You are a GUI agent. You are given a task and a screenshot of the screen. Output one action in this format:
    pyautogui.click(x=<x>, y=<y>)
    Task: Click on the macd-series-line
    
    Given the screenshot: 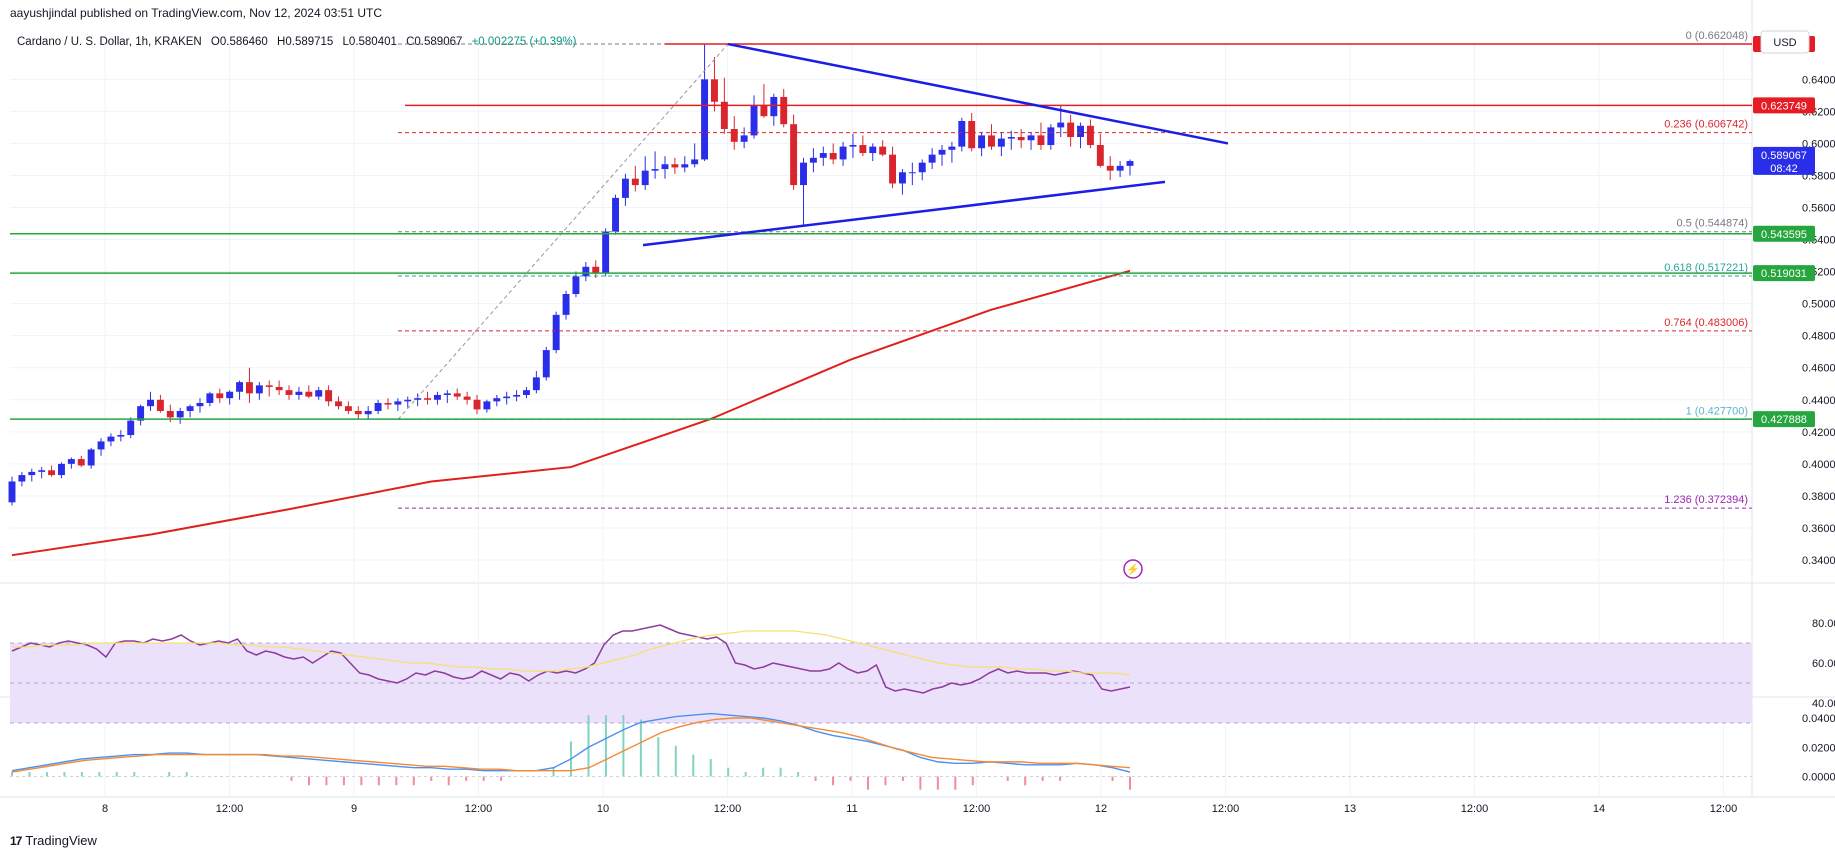 What is the action you would take?
    pyautogui.click(x=571, y=745)
    